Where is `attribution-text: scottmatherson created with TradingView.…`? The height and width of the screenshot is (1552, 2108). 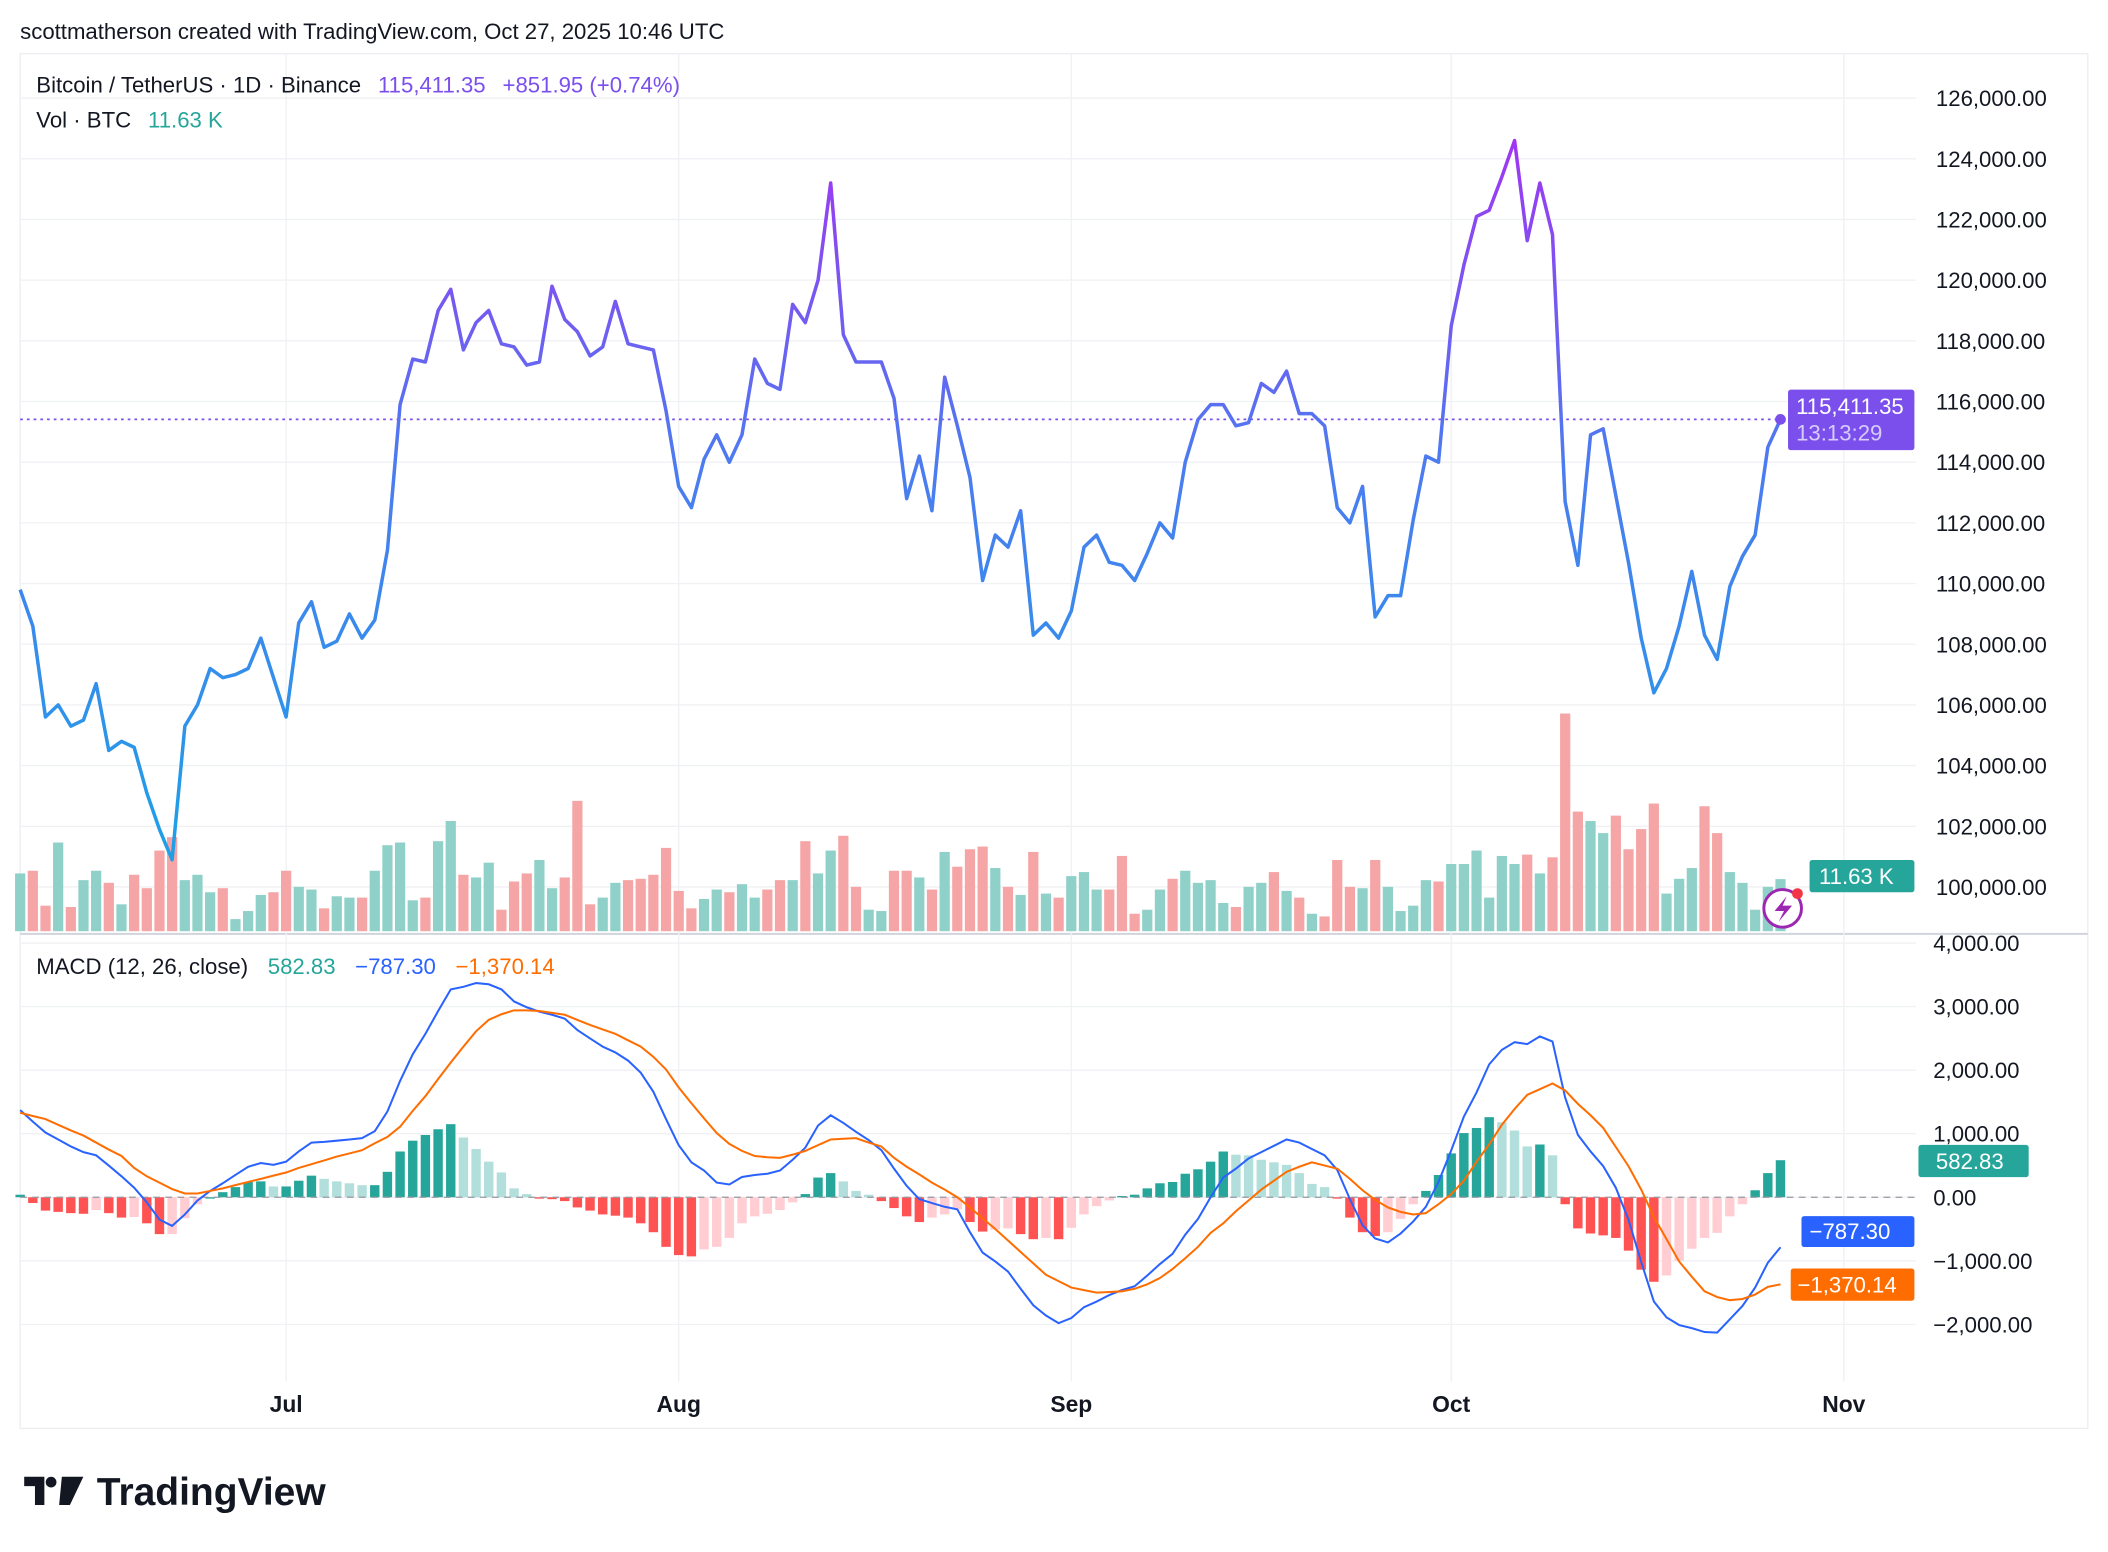 attribution-text: scottmatherson created with TradingView.… is located at coordinates (372, 31).